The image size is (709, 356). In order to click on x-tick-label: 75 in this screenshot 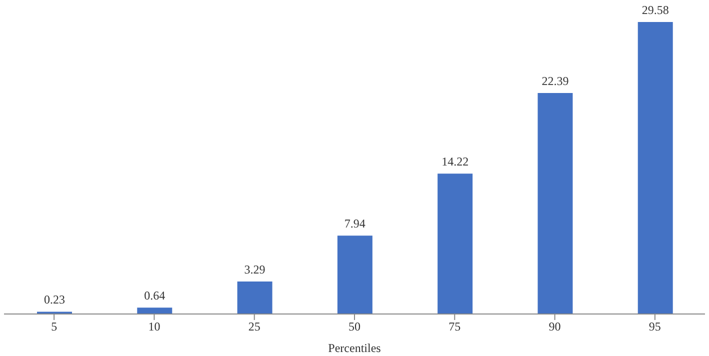, I will do `click(454, 327)`.